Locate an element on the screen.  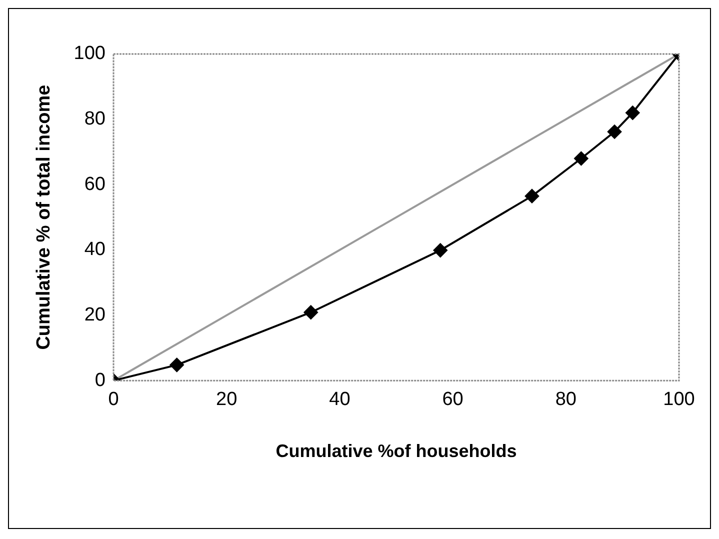
y-tick-label: 60 is located at coordinates (95, 184).